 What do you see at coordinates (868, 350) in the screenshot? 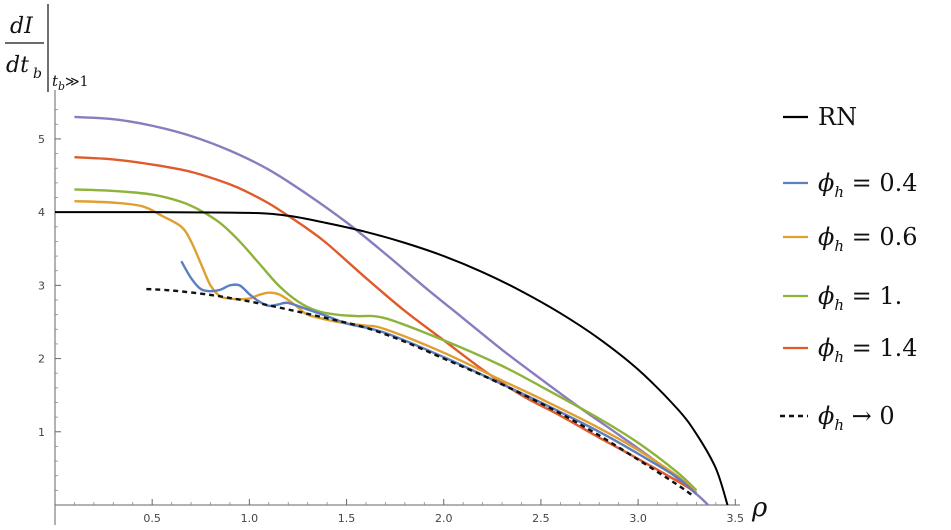
I see `legend-label: ϕh = 1.4` at bounding box center [868, 350].